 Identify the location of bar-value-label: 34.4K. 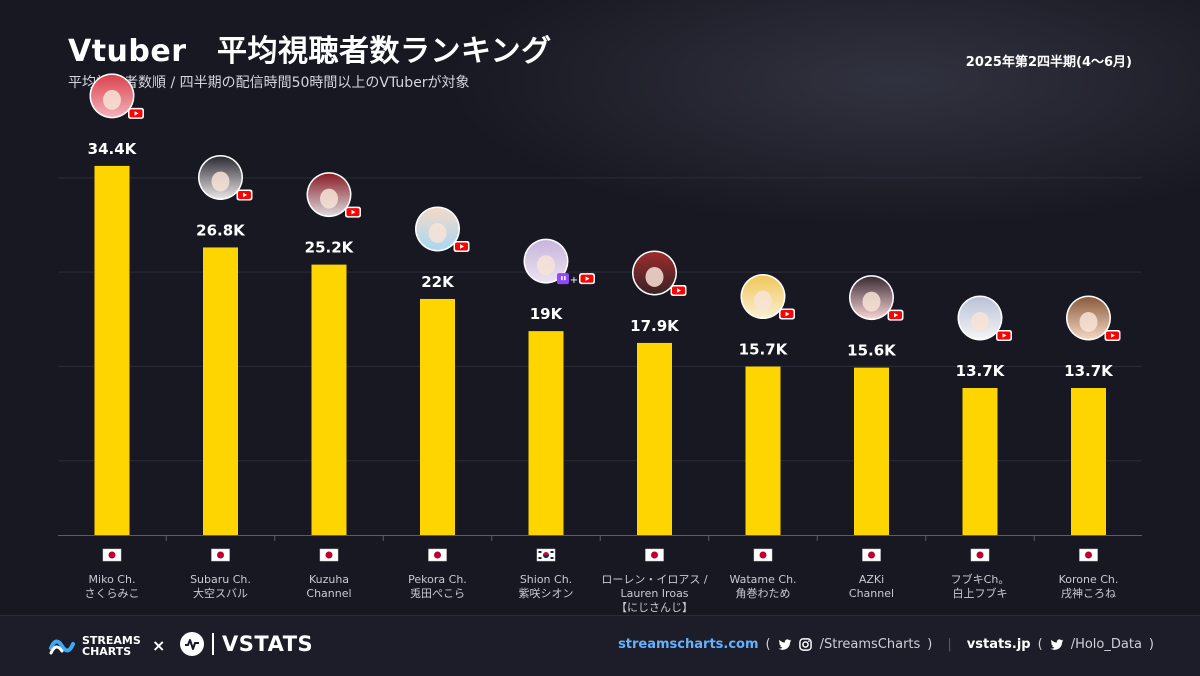
(113, 149).